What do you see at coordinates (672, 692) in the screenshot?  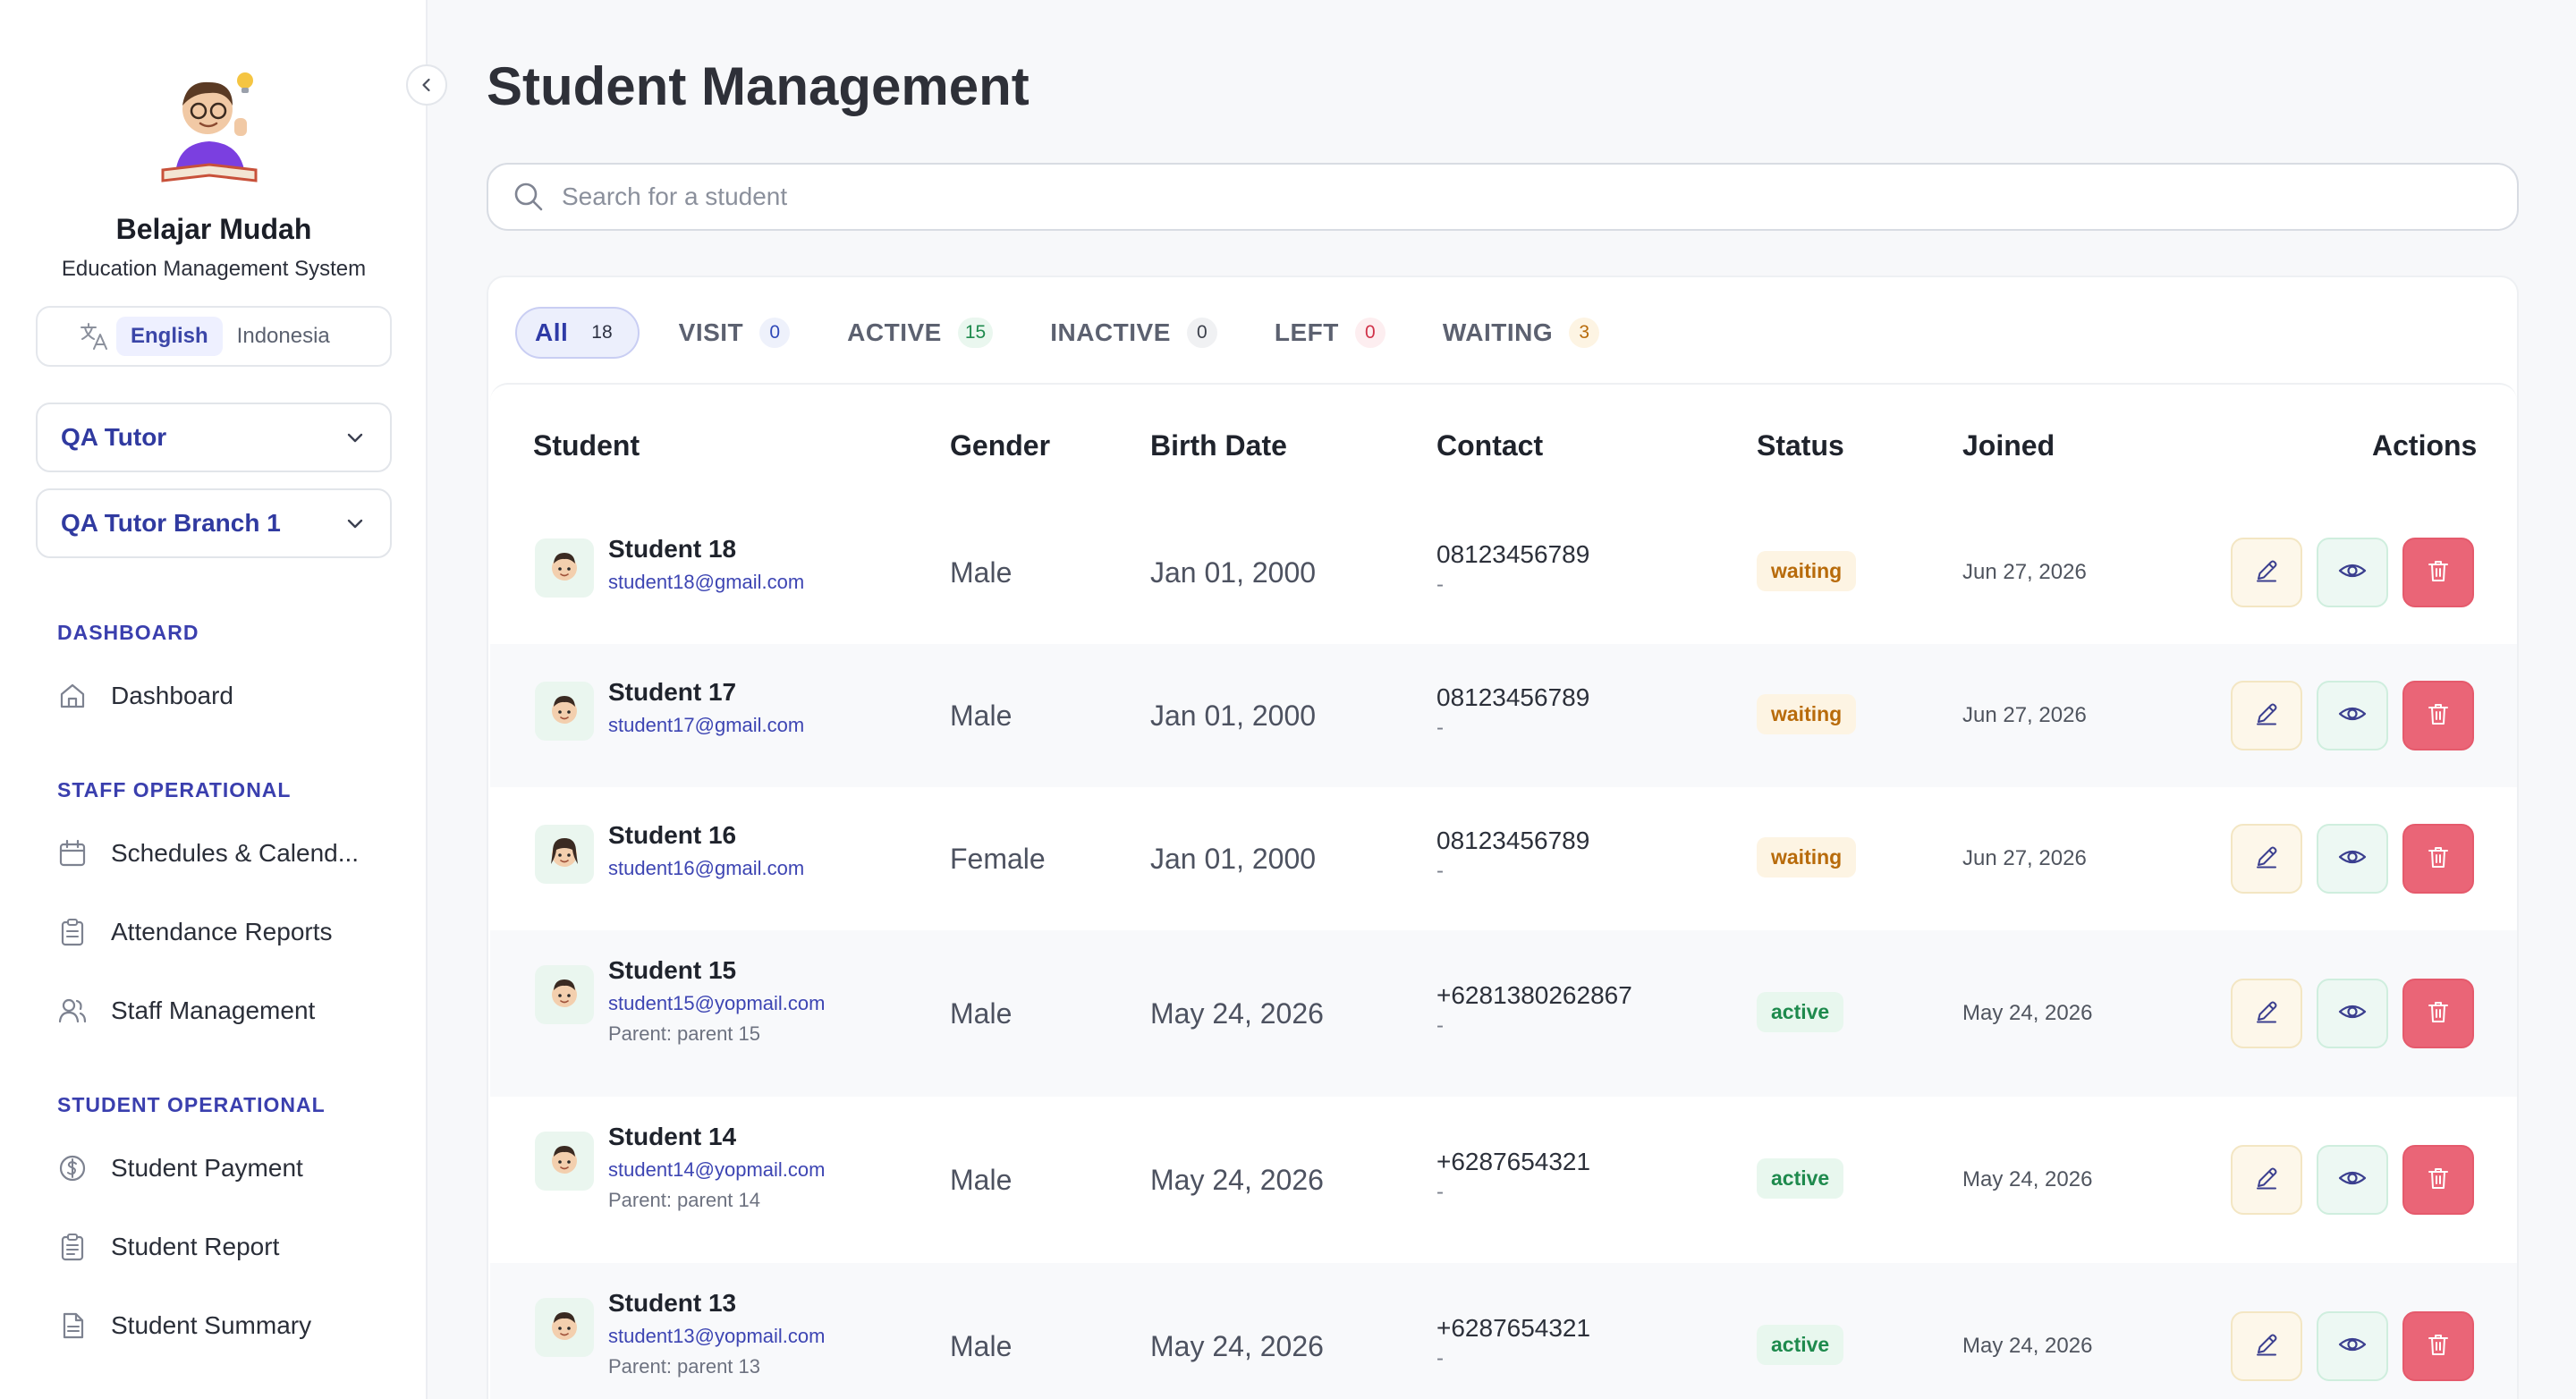 I see `student-name: Student 17` at bounding box center [672, 692].